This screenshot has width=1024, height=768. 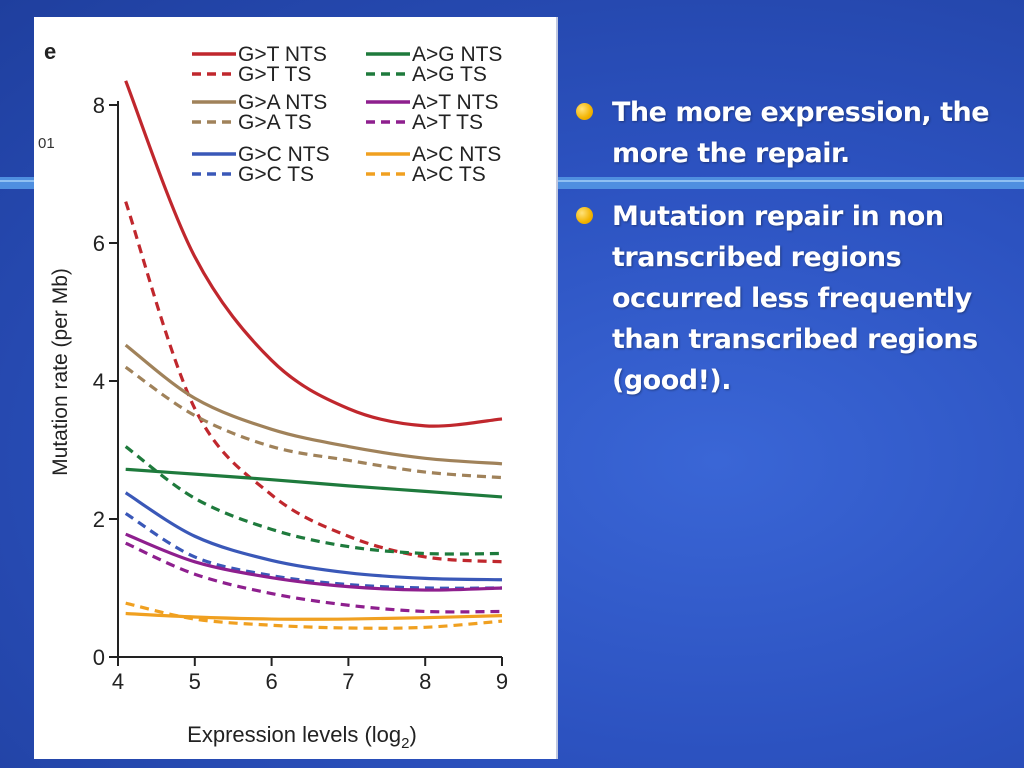 I want to click on corner-text: 01, so click(x=46, y=143).